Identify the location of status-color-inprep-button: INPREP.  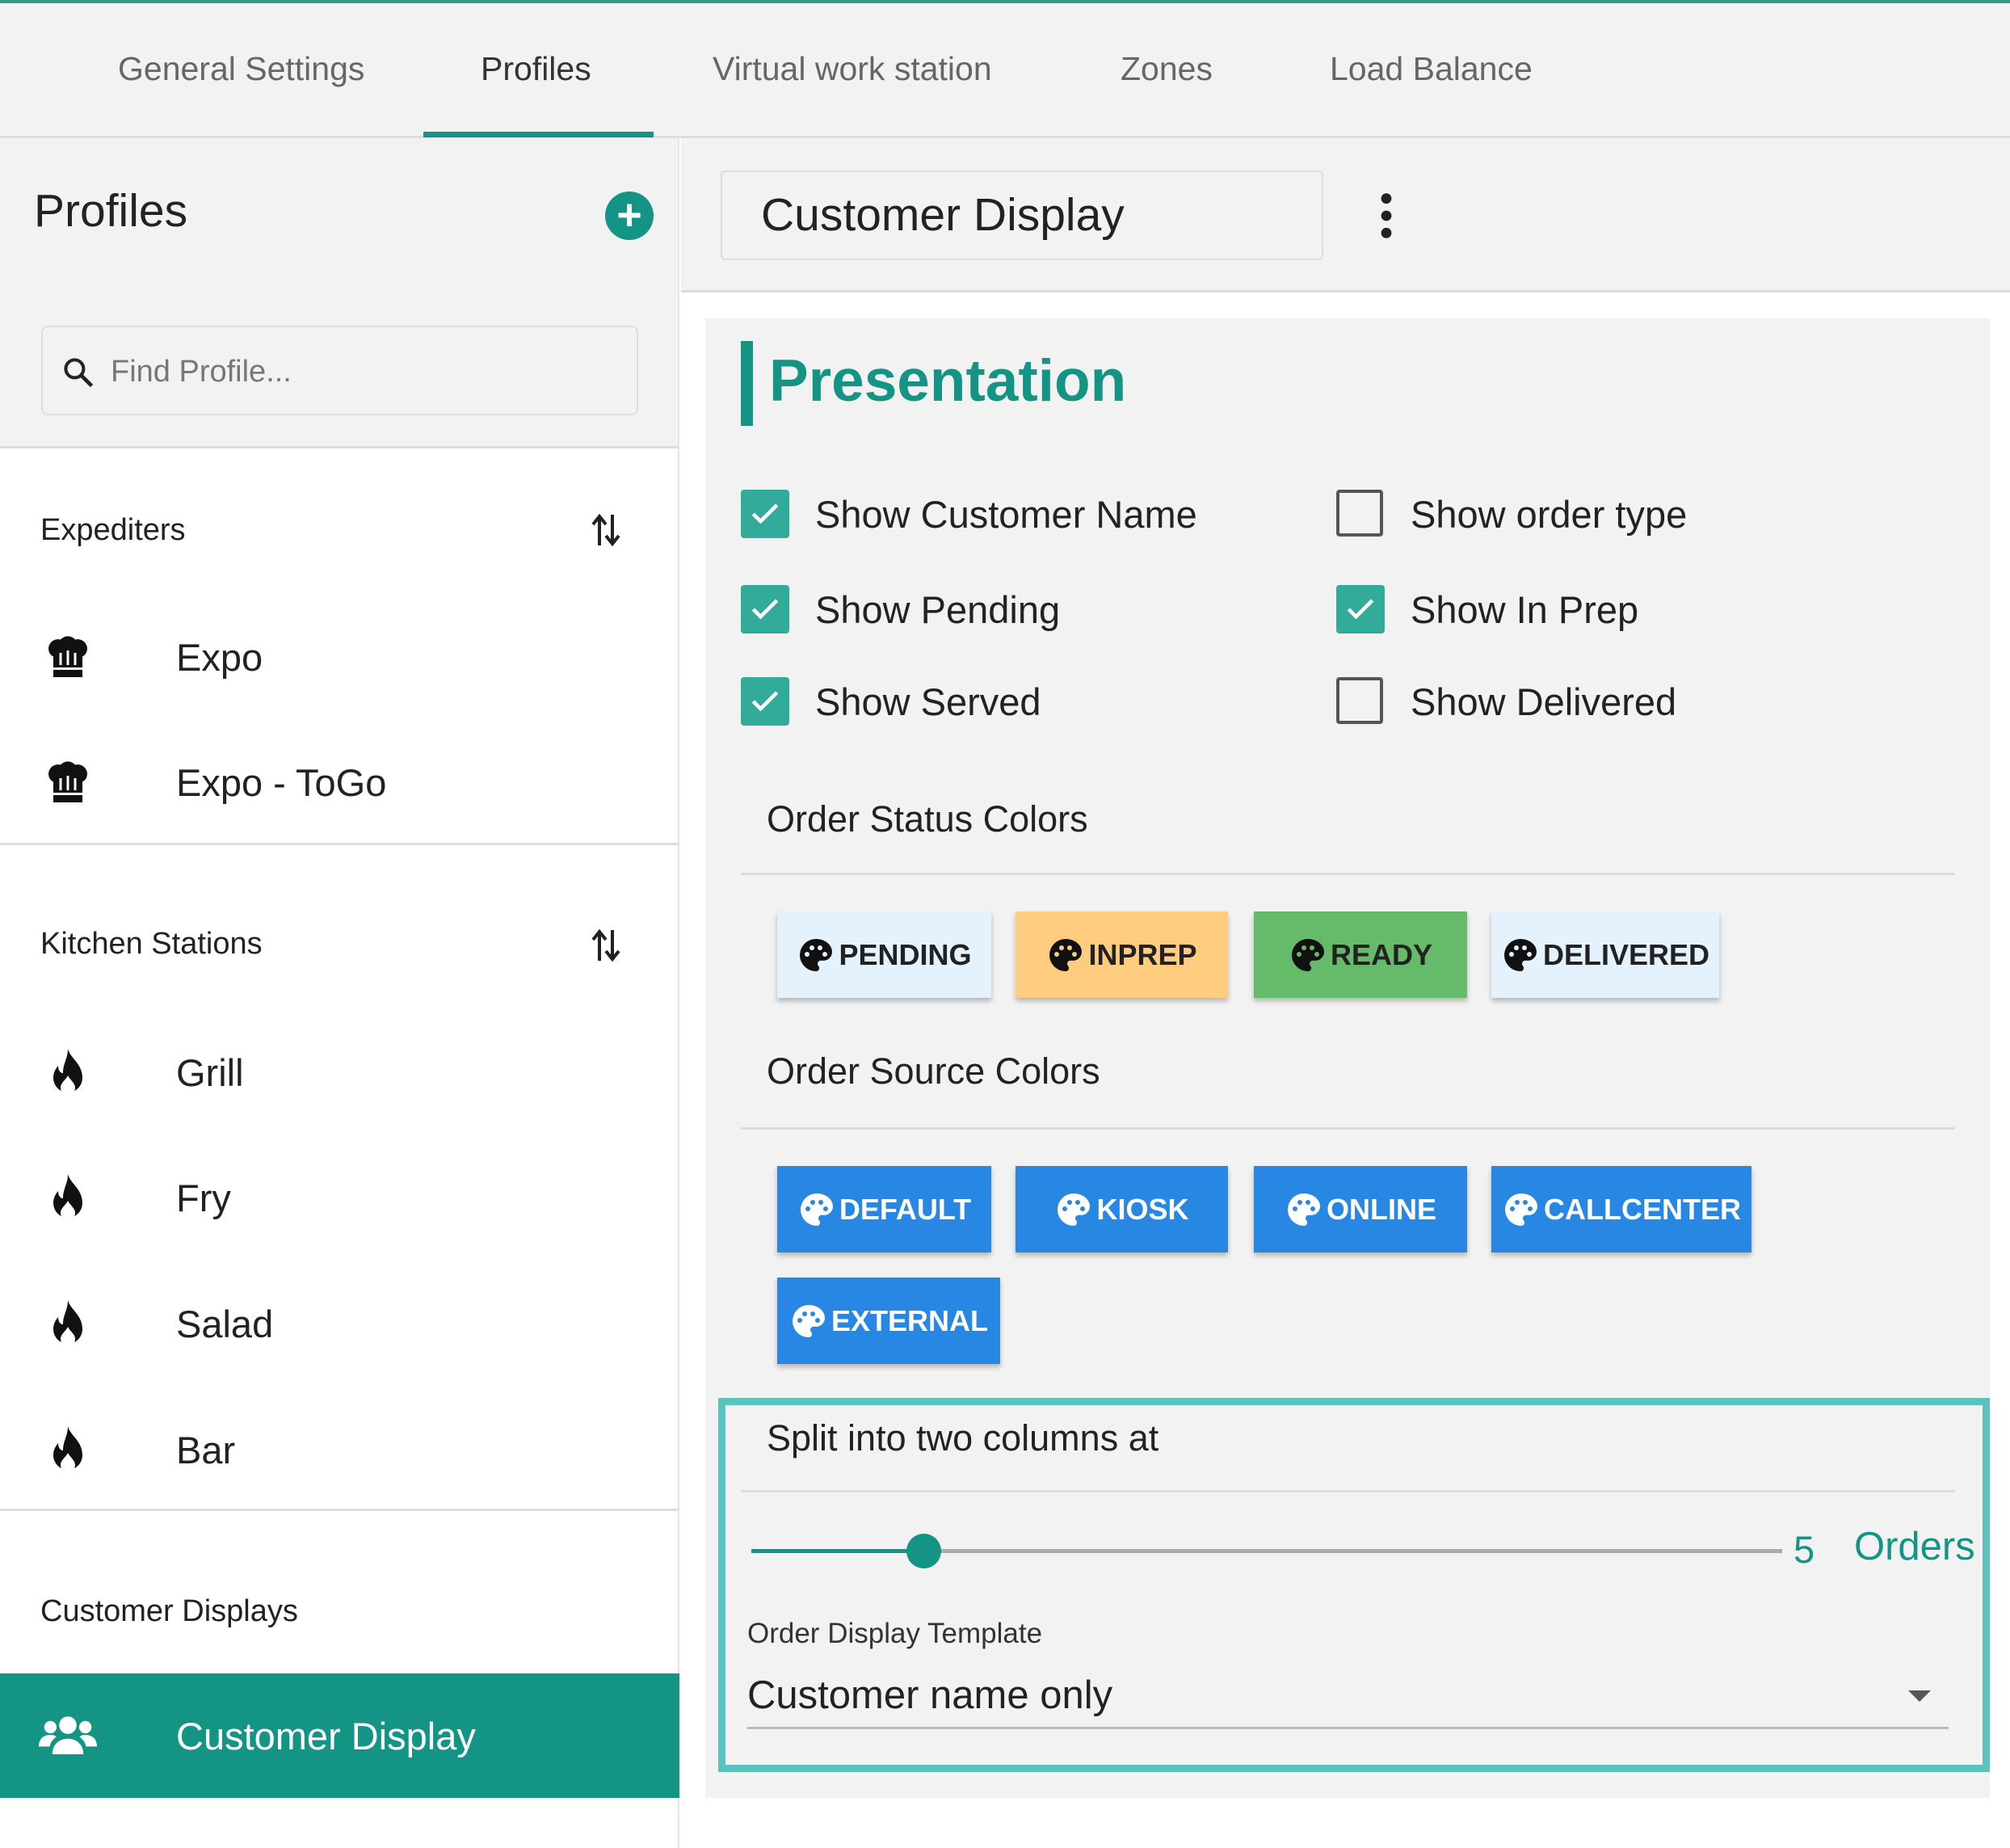
(1122, 954).